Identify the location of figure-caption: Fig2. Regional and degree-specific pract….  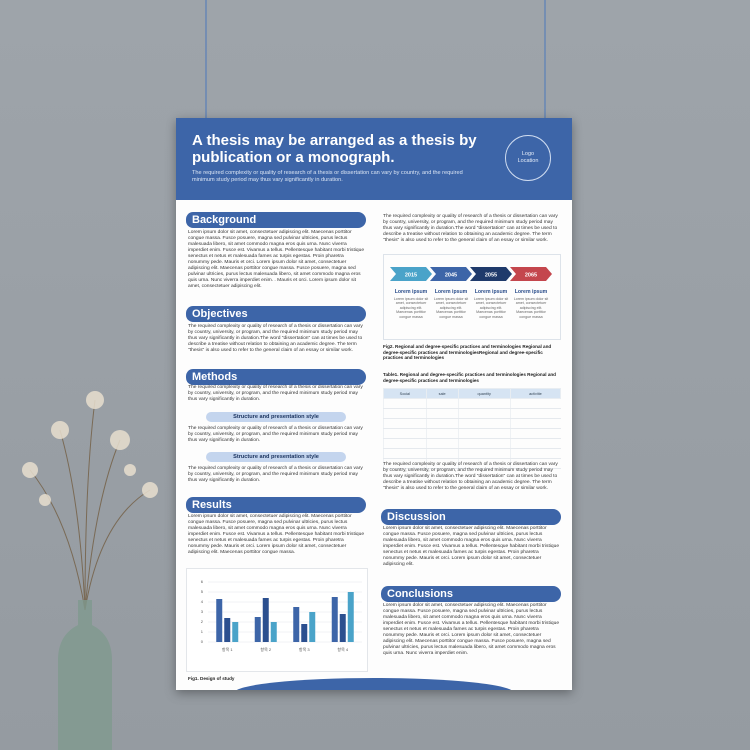
(467, 352).